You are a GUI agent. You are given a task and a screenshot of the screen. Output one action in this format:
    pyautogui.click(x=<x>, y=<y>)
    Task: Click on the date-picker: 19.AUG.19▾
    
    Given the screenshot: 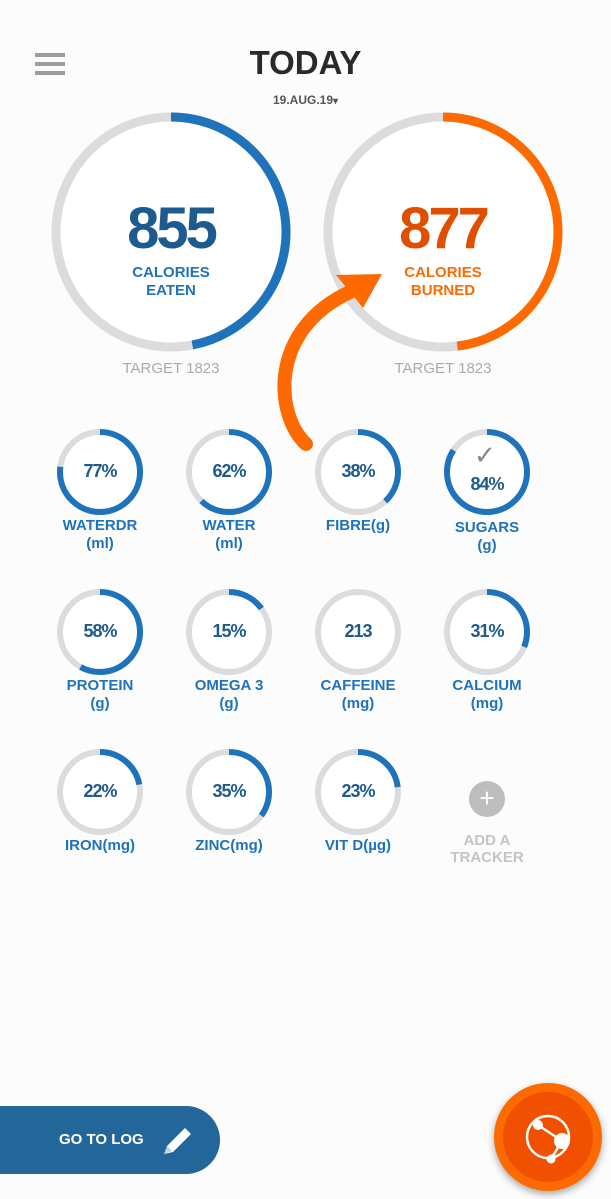 What is the action you would take?
    pyautogui.click(x=305, y=100)
    